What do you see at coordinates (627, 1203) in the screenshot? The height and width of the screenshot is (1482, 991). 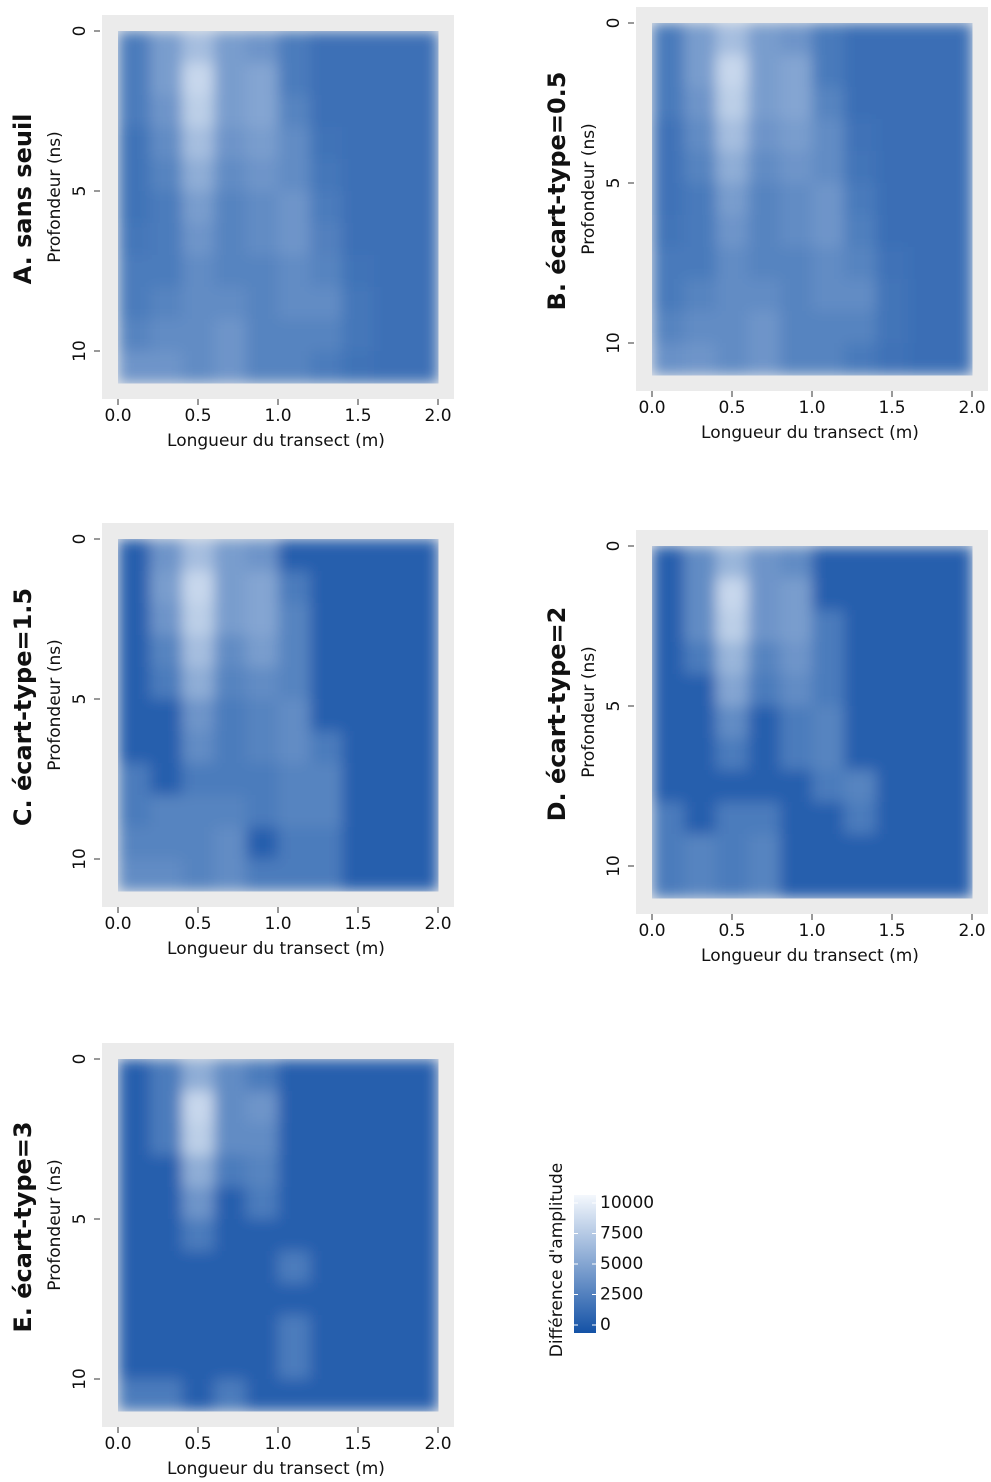 I see `colorbar-tick-label: 10000` at bounding box center [627, 1203].